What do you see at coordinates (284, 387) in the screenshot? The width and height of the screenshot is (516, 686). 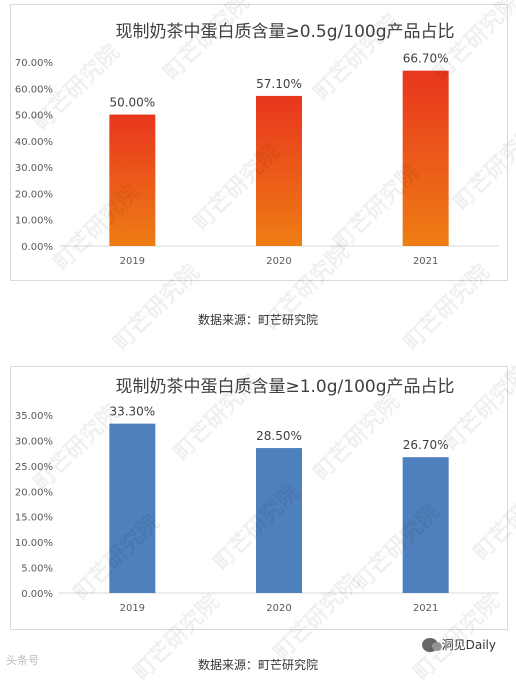 I see `chart-title: 现制奶茶中蛋白质含量≥1.0g/100g产品占比` at bounding box center [284, 387].